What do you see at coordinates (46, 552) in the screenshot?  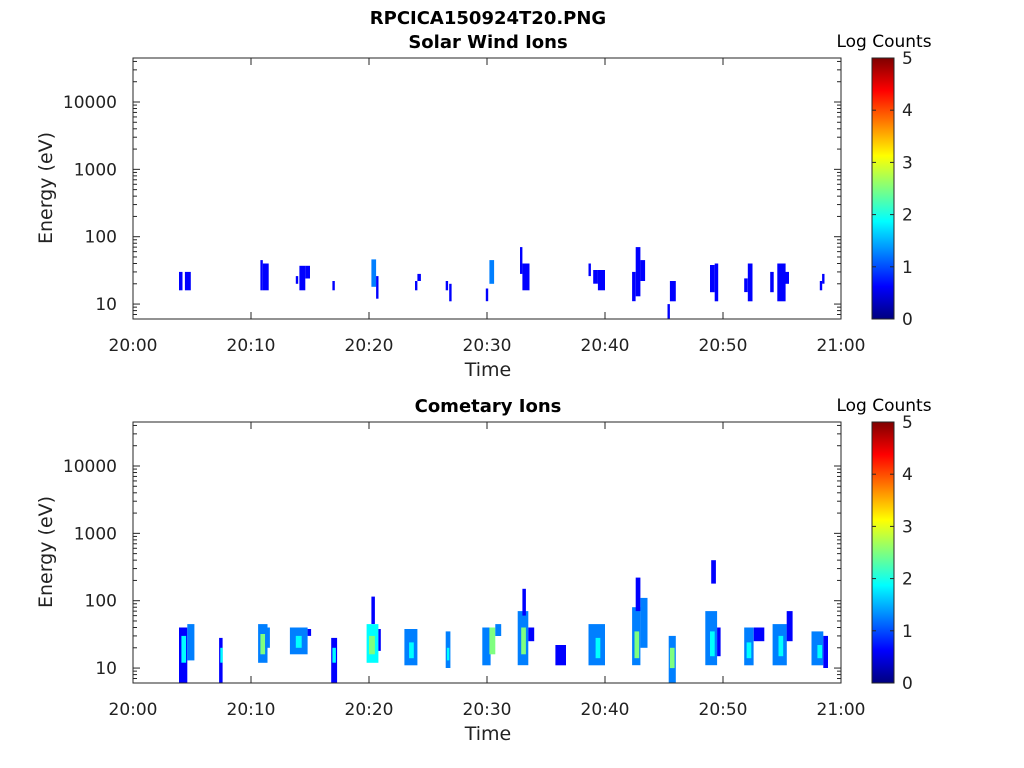 I see `cometary-ylabel: Energy (eV)` at bounding box center [46, 552].